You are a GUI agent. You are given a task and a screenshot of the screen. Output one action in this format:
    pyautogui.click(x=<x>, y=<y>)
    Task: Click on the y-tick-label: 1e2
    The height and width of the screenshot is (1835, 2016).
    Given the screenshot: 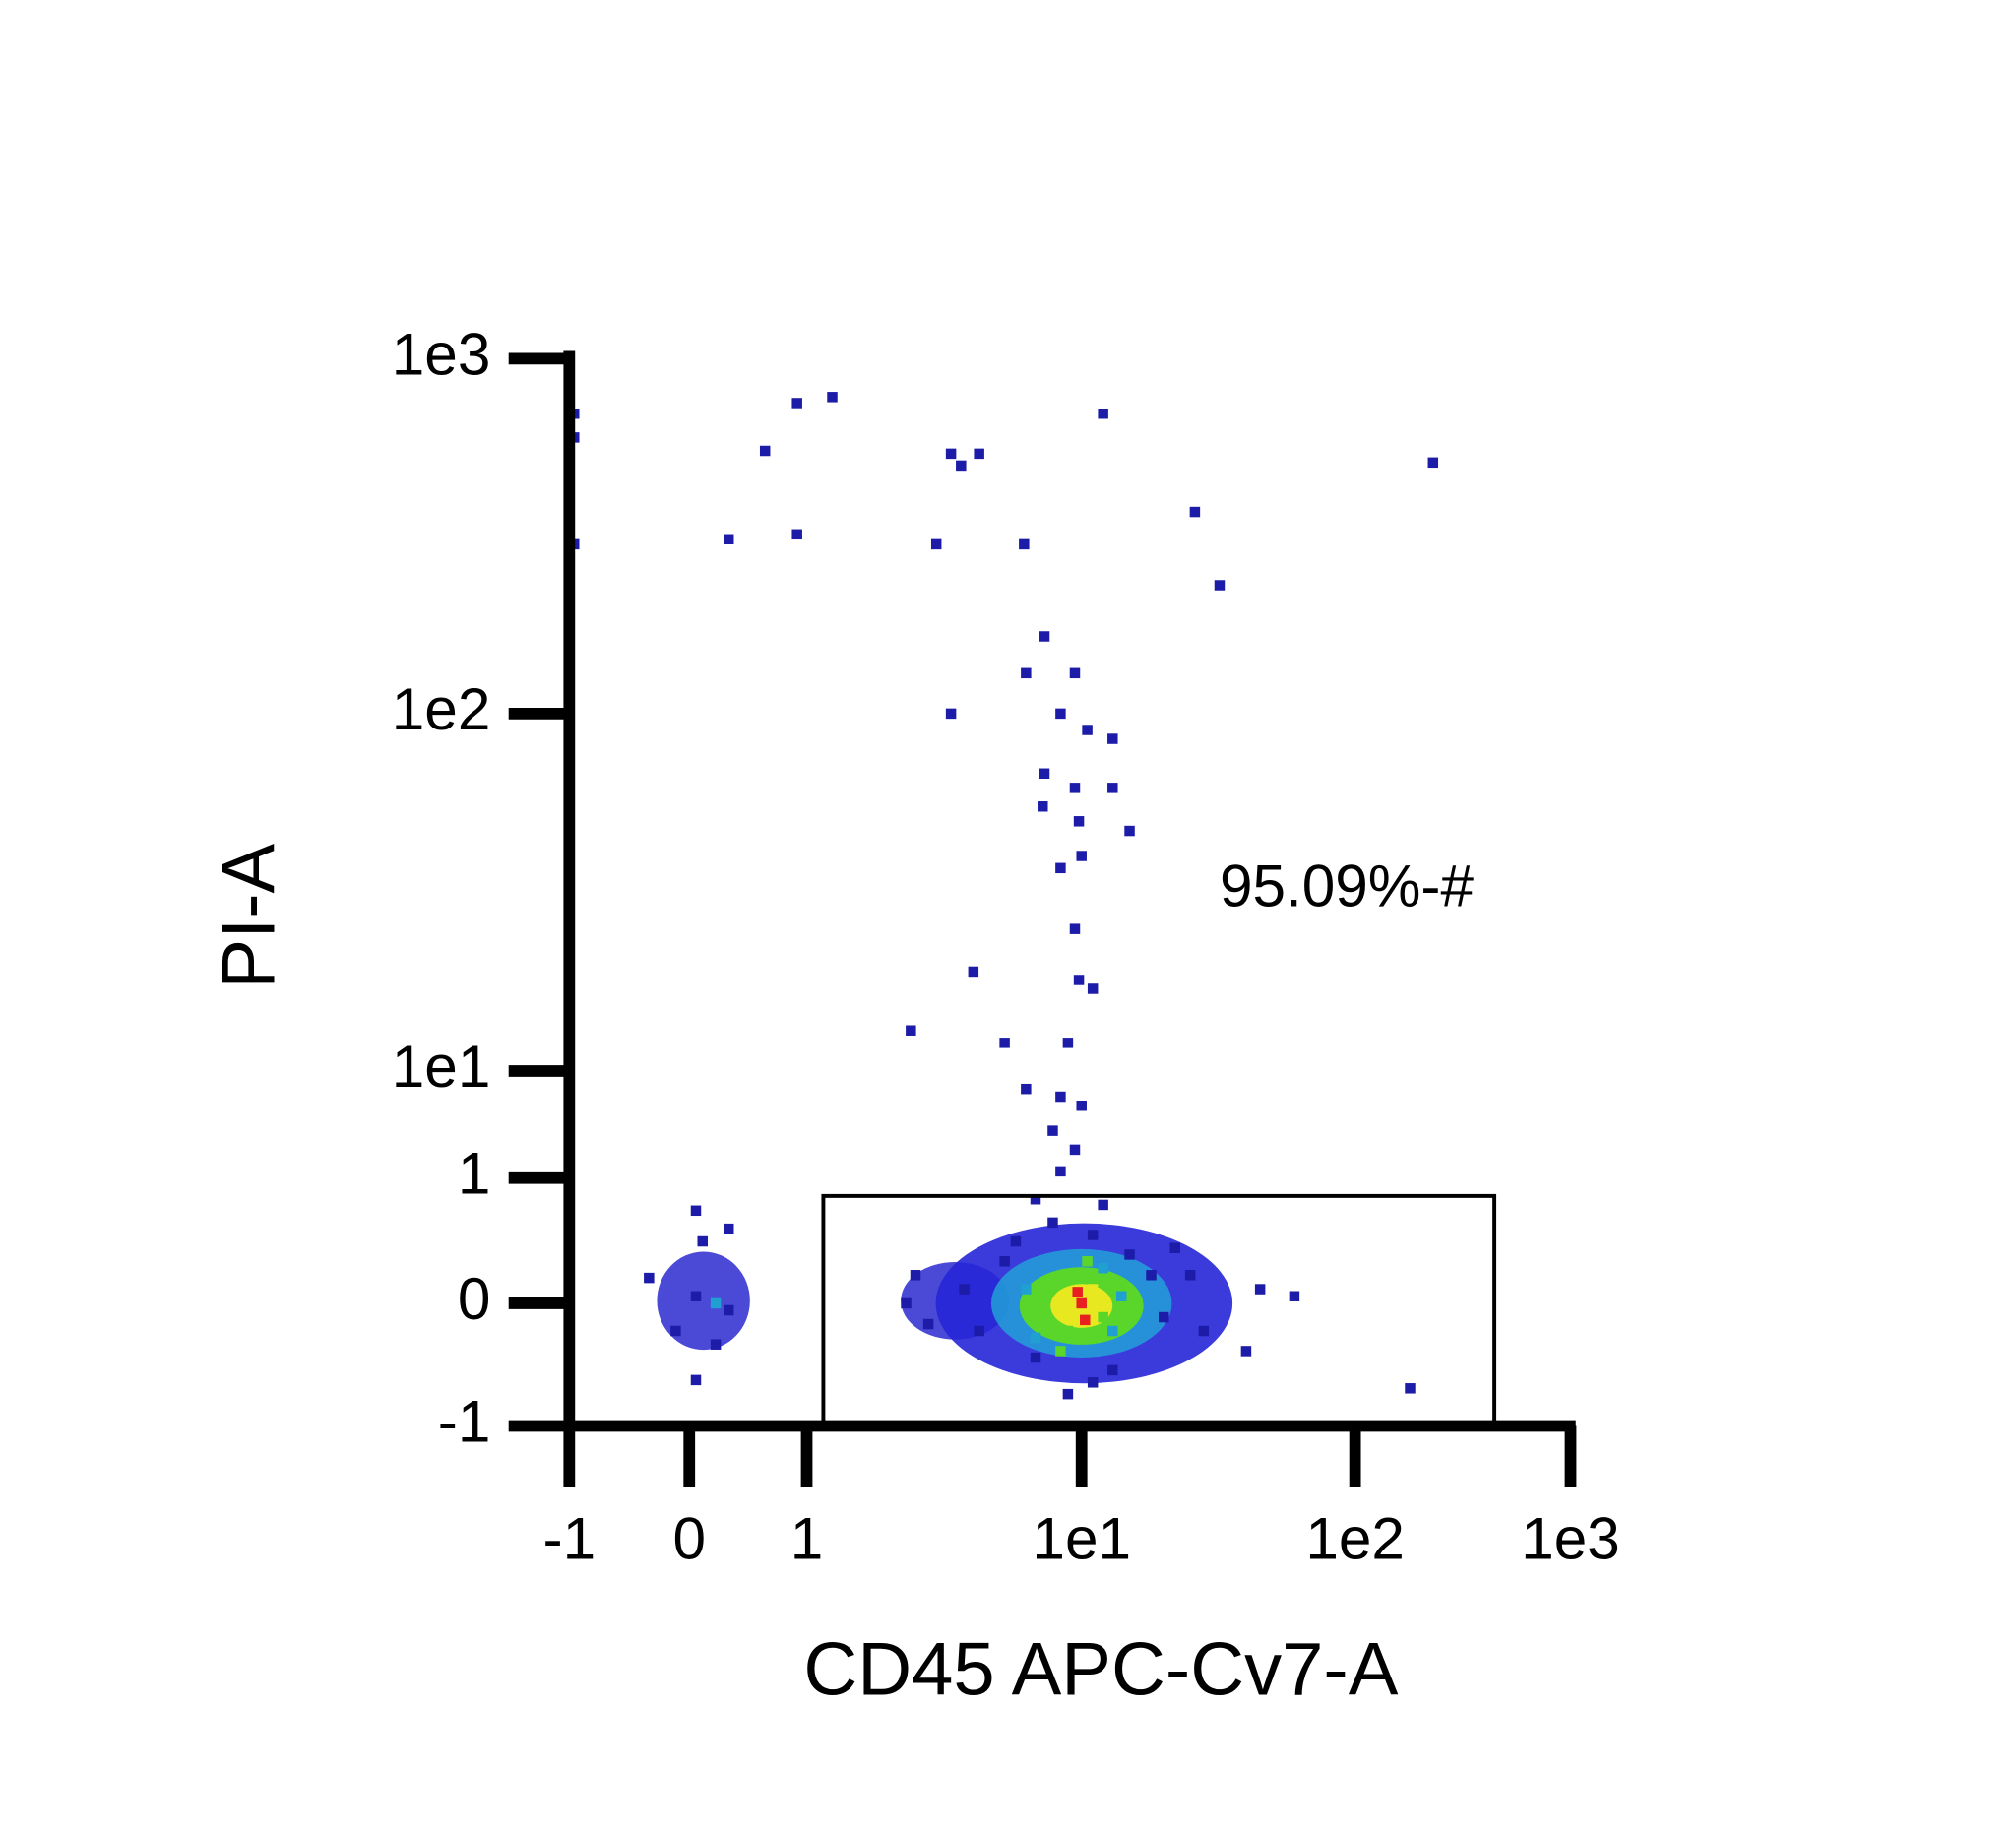 What is the action you would take?
    pyautogui.click(x=441, y=708)
    